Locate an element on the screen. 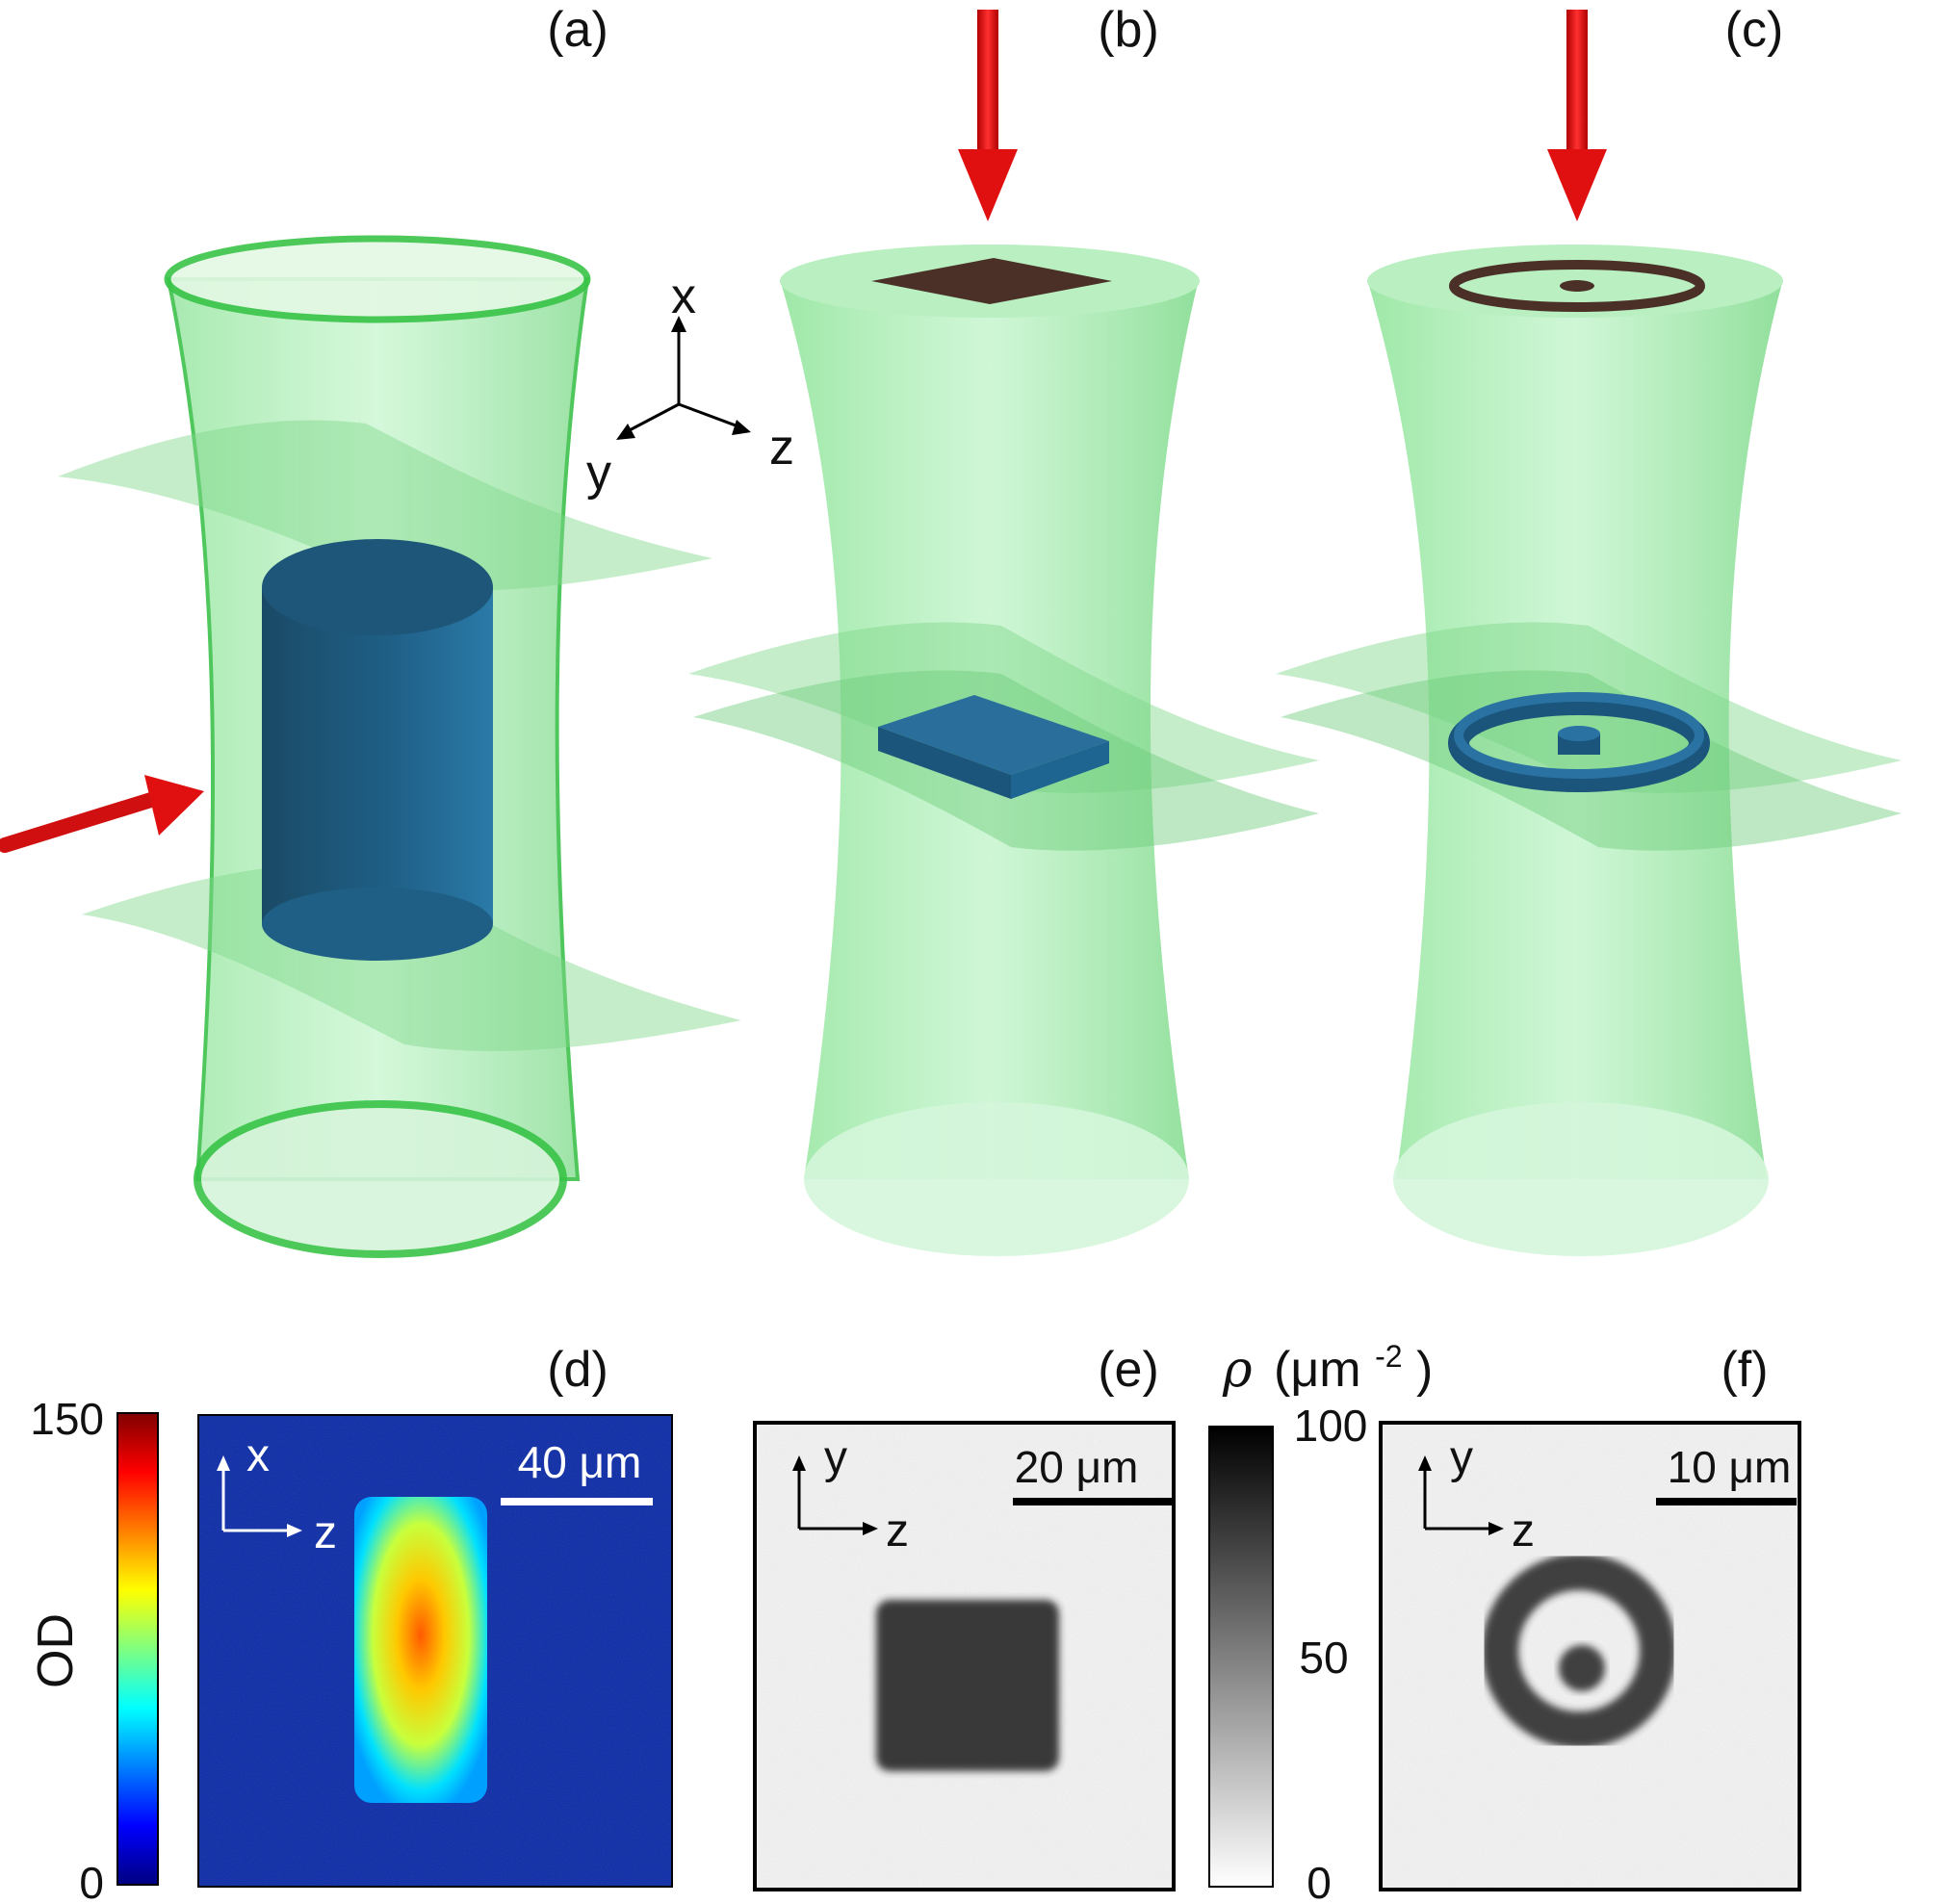  beam-a-bottom is located at coordinates (380, 1179).